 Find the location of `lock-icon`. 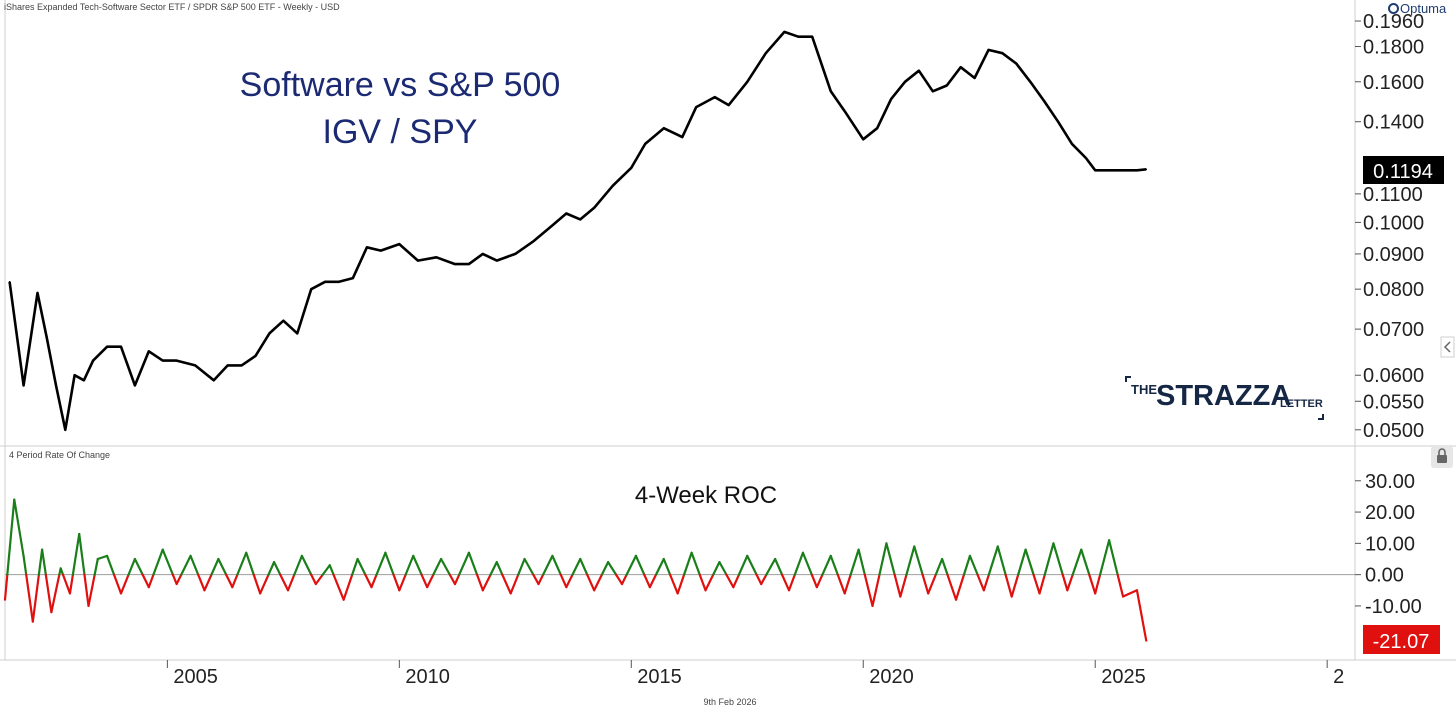

lock-icon is located at coordinates (1442, 457).